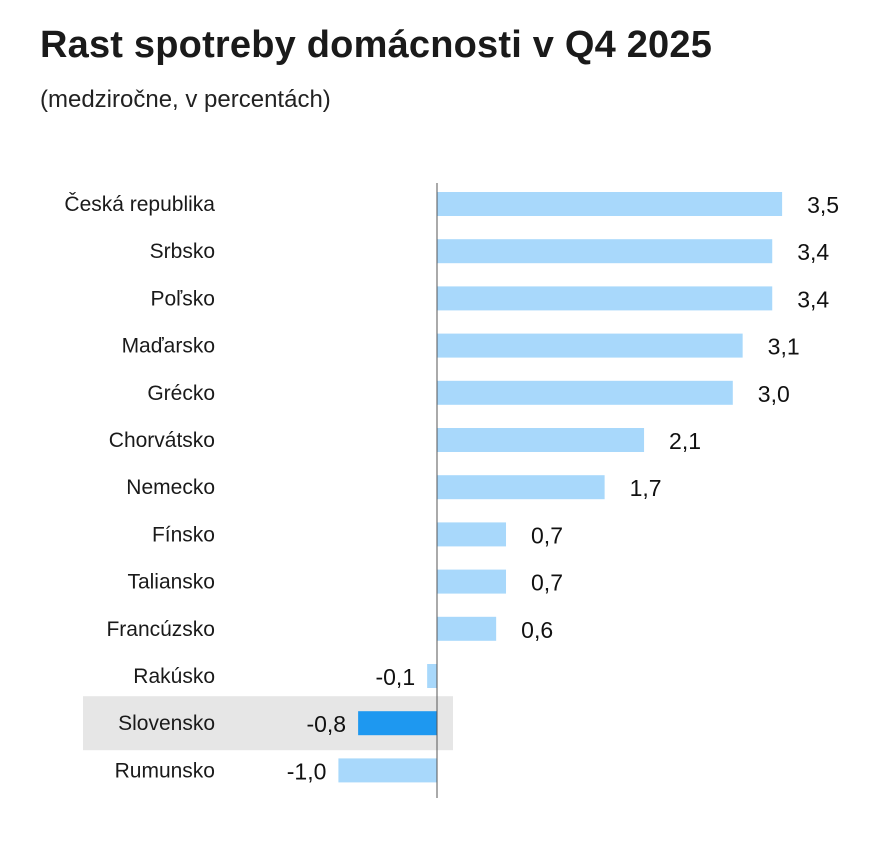 The width and height of the screenshot is (886, 854). Describe the element at coordinates (646, 488) in the screenshot. I see `value-label: 1,7` at that location.